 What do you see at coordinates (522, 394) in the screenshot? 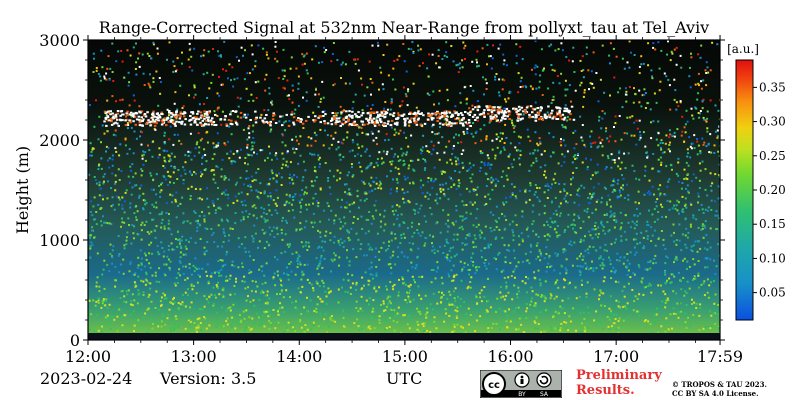
I see `by-label: BY` at bounding box center [522, 394].